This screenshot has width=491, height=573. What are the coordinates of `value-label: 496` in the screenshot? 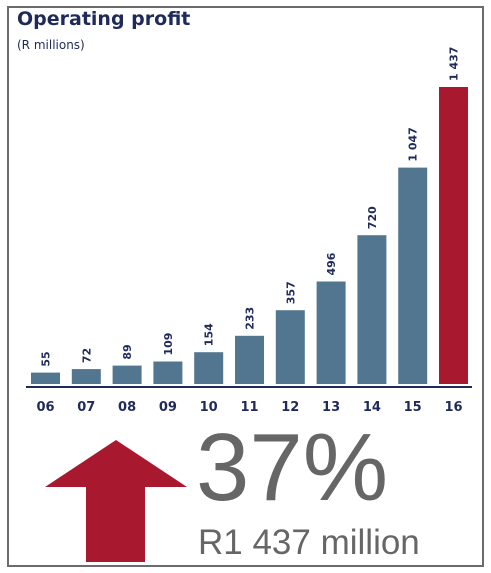 It's located at (331, 263).